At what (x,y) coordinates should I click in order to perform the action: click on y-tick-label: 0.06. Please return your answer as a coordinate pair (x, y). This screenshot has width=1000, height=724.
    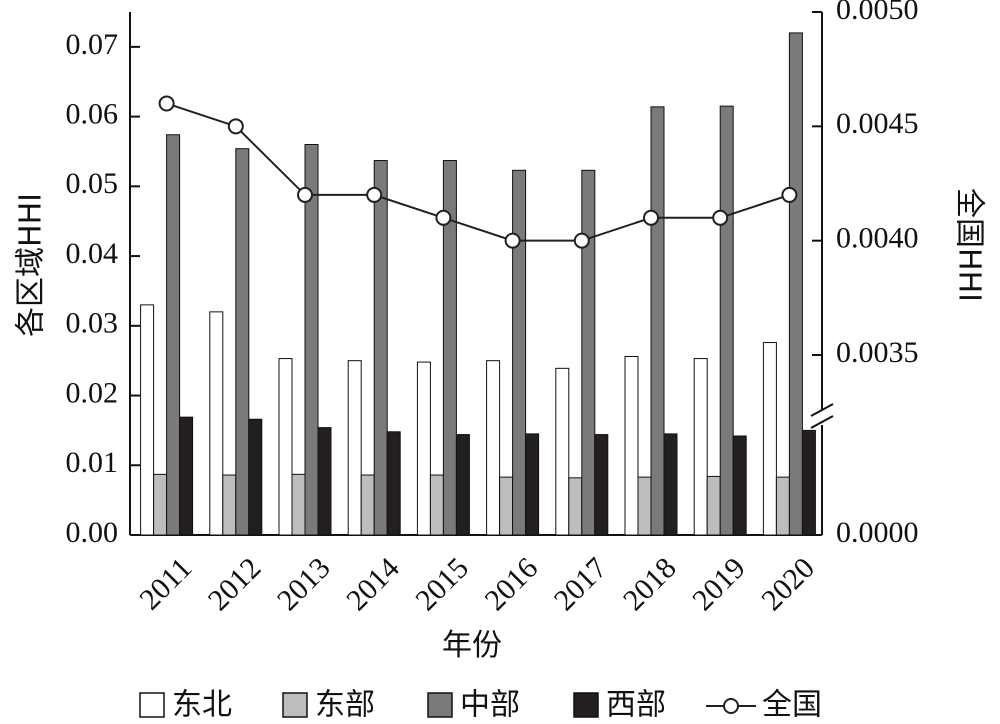
    Looking at the image, I should click on (92, 113).